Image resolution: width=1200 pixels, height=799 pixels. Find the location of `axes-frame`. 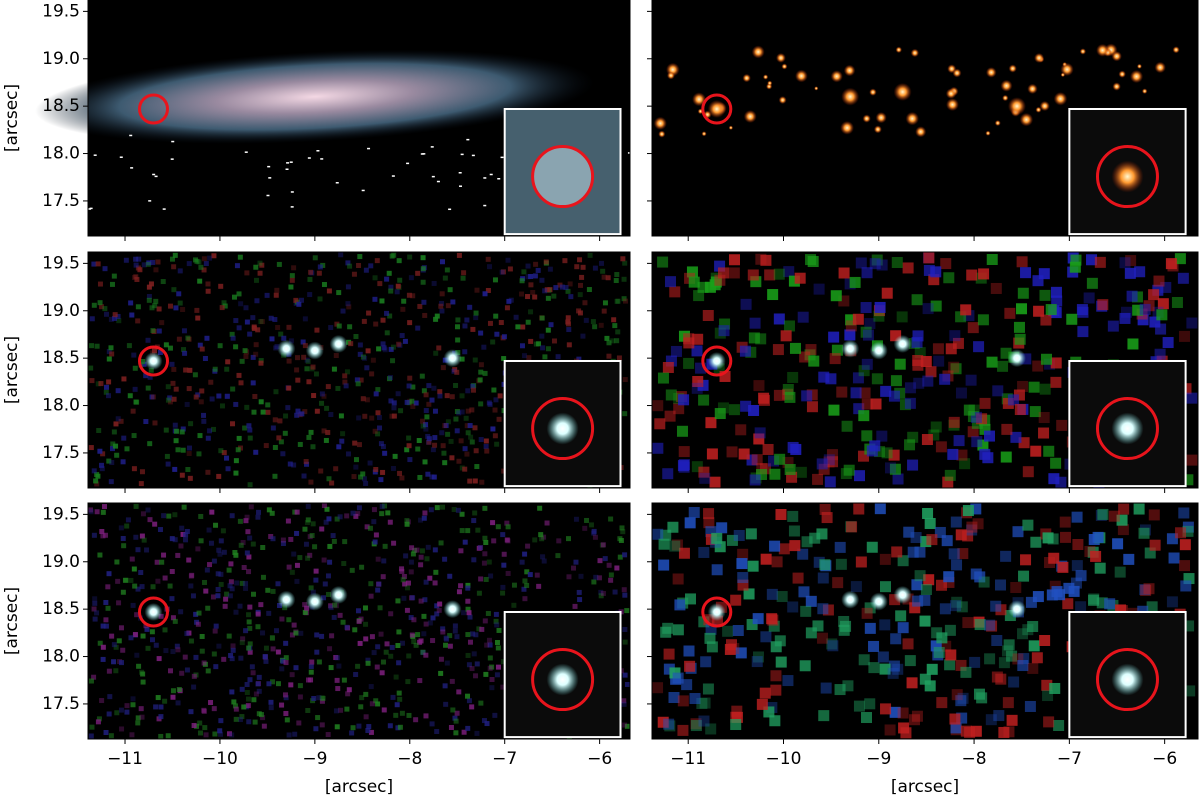

axes-frame is located at coordinates (925, 621).